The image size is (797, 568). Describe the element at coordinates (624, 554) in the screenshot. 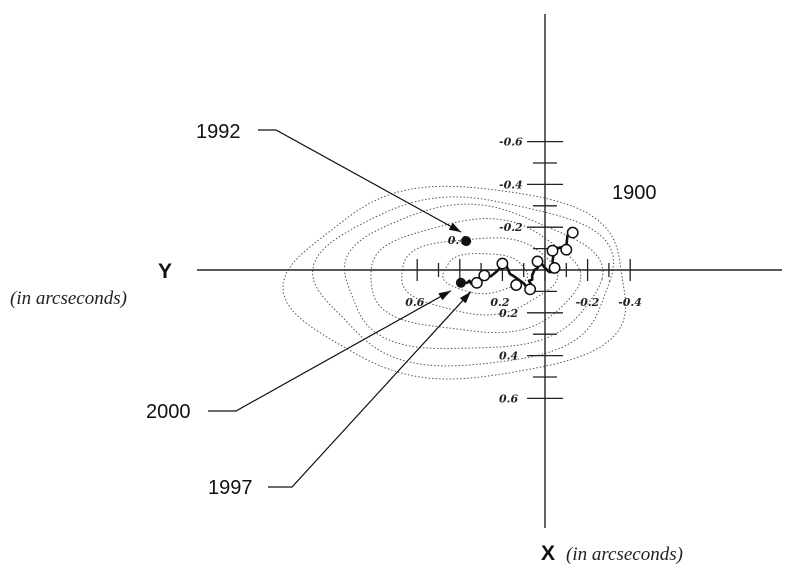

I see `x-axis-unit: (in arcseconds)` at that location.